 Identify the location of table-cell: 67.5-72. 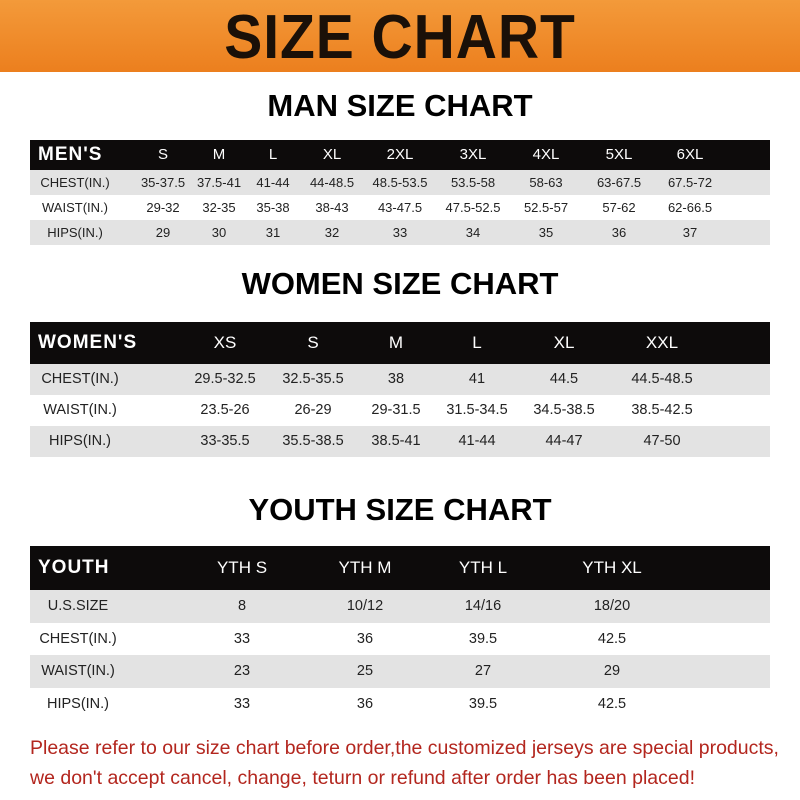
(690, 182).